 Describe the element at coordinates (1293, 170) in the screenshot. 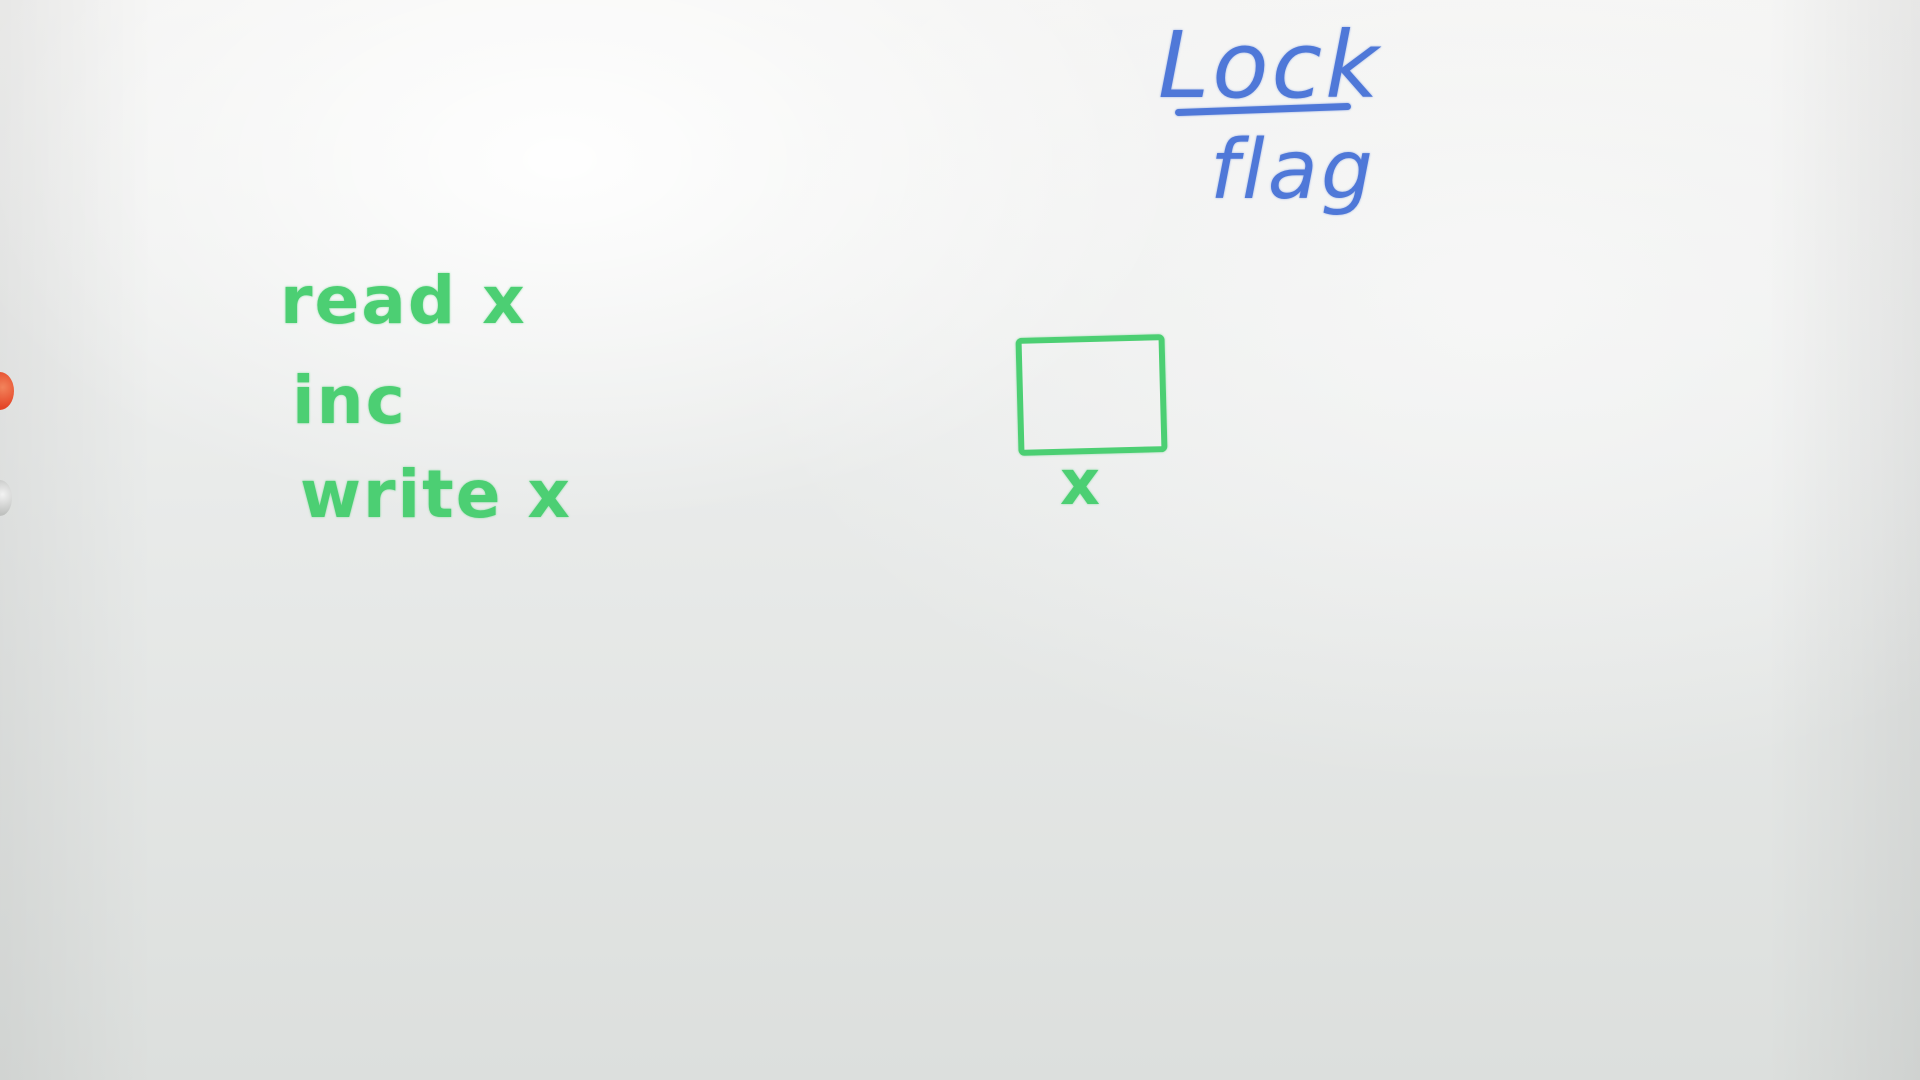

I see `flag-word: flag` at that location.